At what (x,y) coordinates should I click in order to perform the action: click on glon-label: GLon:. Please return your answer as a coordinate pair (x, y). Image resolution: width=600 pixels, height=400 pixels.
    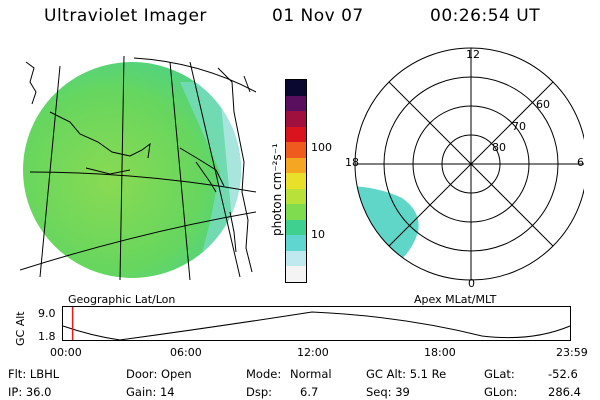
    Looking at the image, I should click on (501, 392).